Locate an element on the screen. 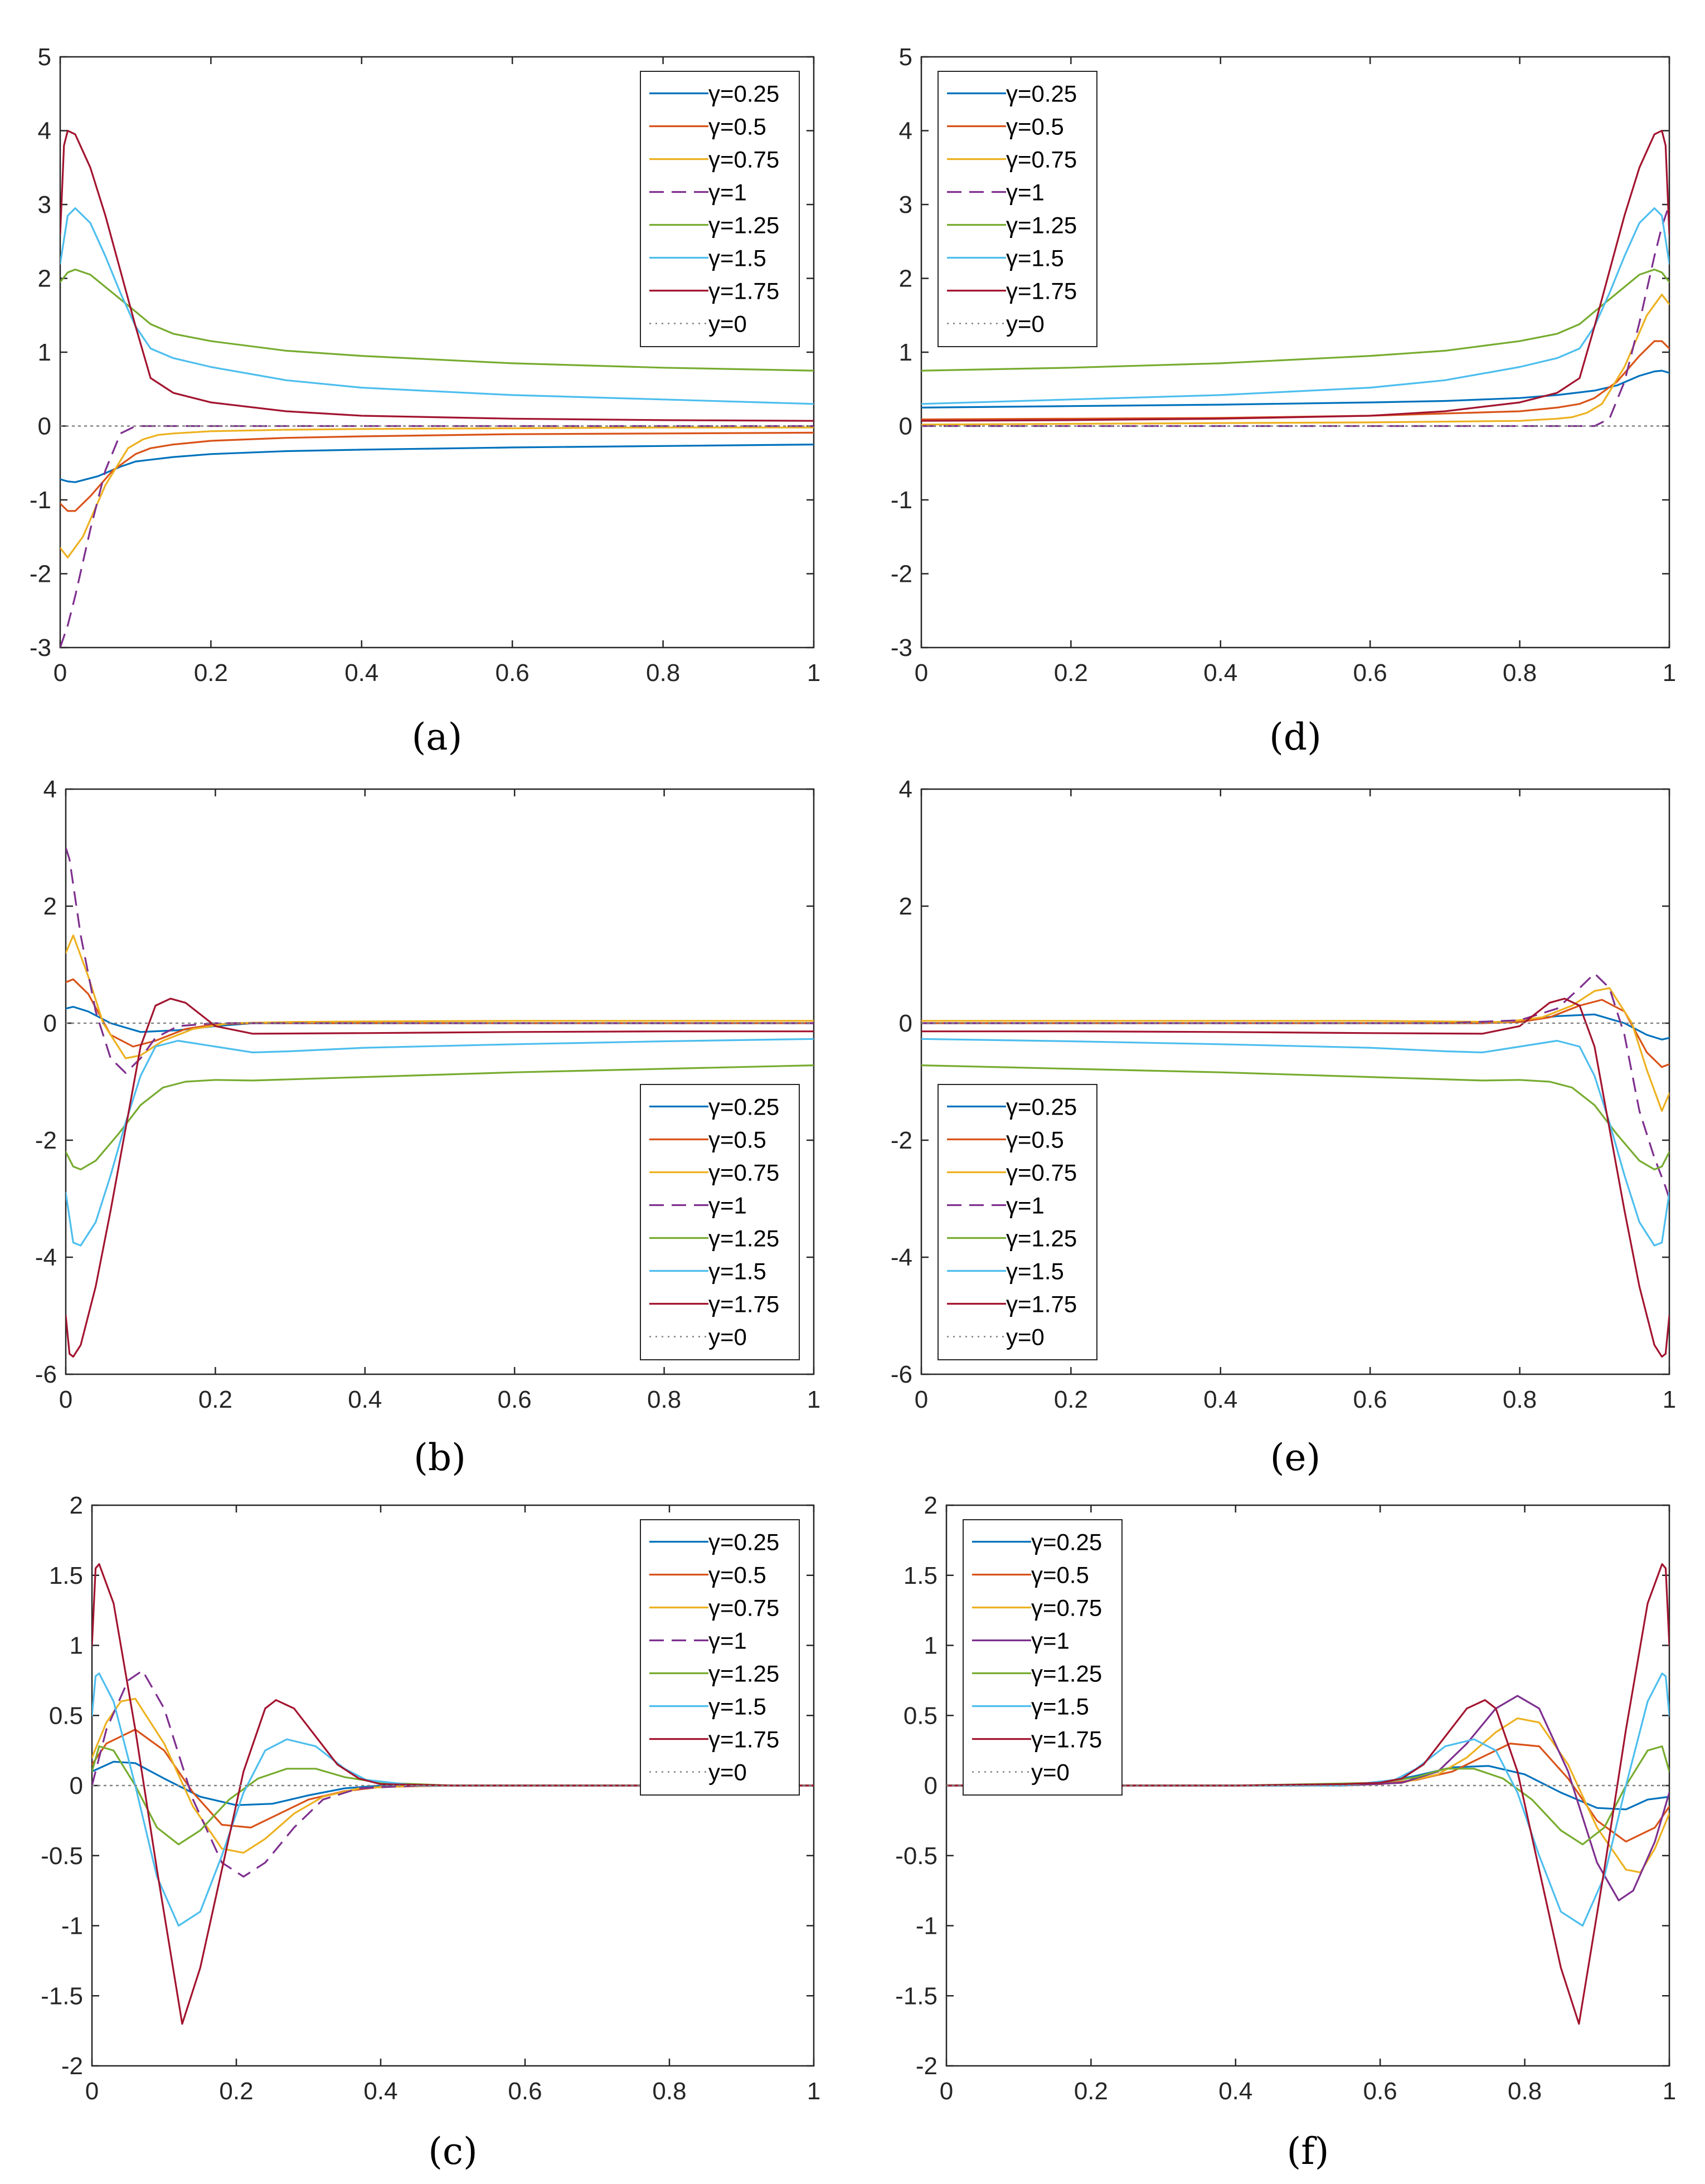 This screenshot has width=1705, height=2184. y-tick-label: -0.5 is located at coordinates (916, 1856).